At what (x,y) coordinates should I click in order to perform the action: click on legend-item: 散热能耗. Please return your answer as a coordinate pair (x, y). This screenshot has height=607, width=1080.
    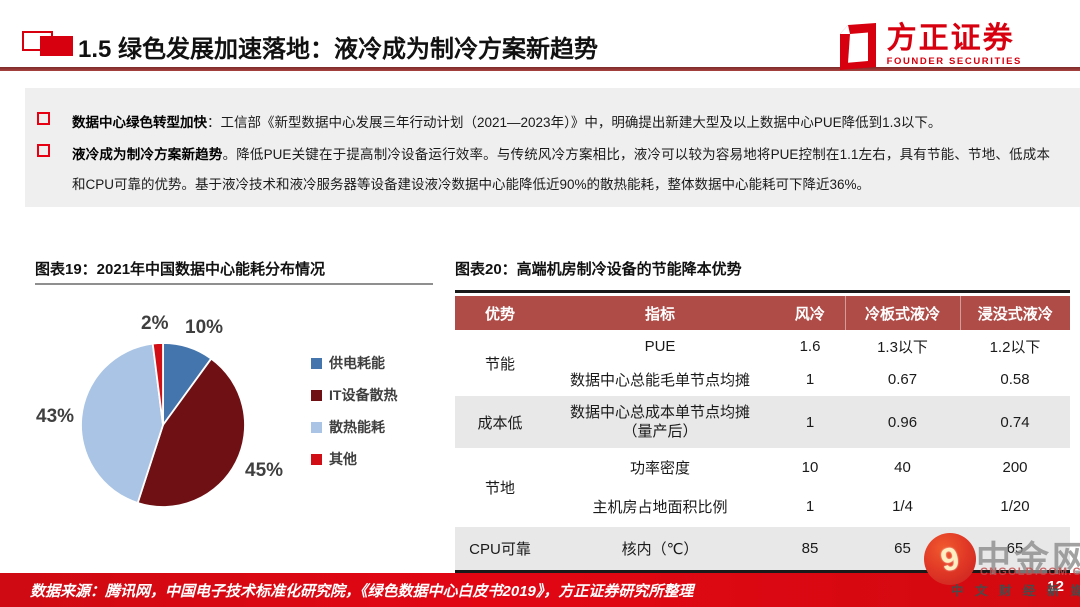
    Looking at the image, I should click on (354, 427).